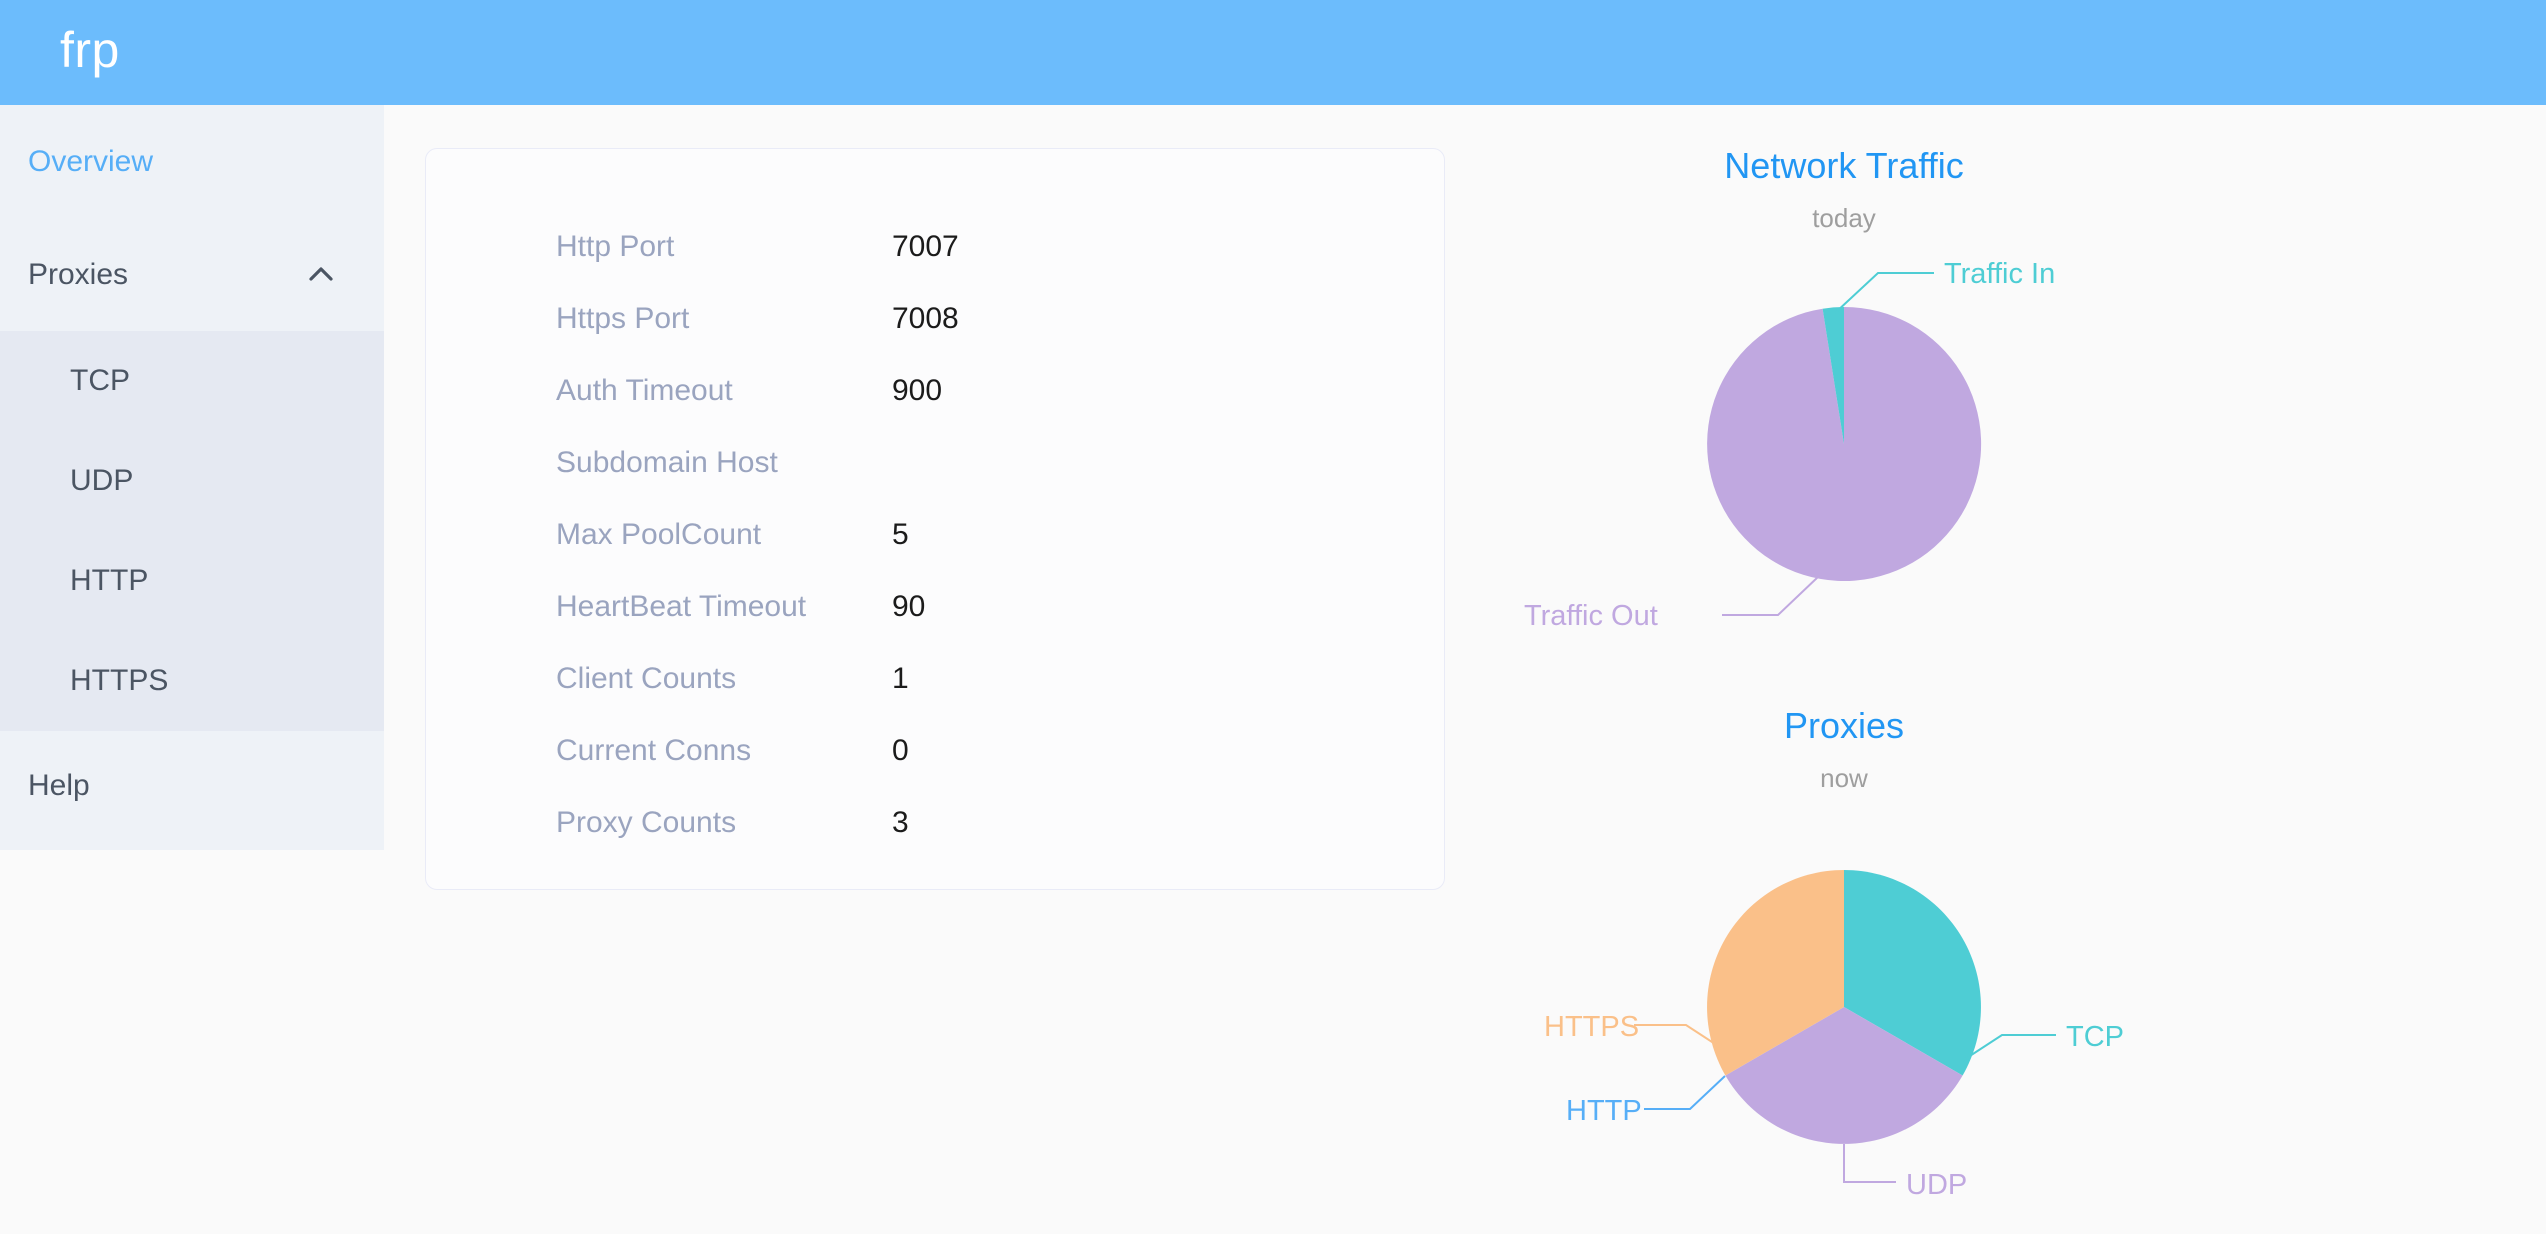  I want to click on pie-slice-traffic-out, so click(1844, 443).